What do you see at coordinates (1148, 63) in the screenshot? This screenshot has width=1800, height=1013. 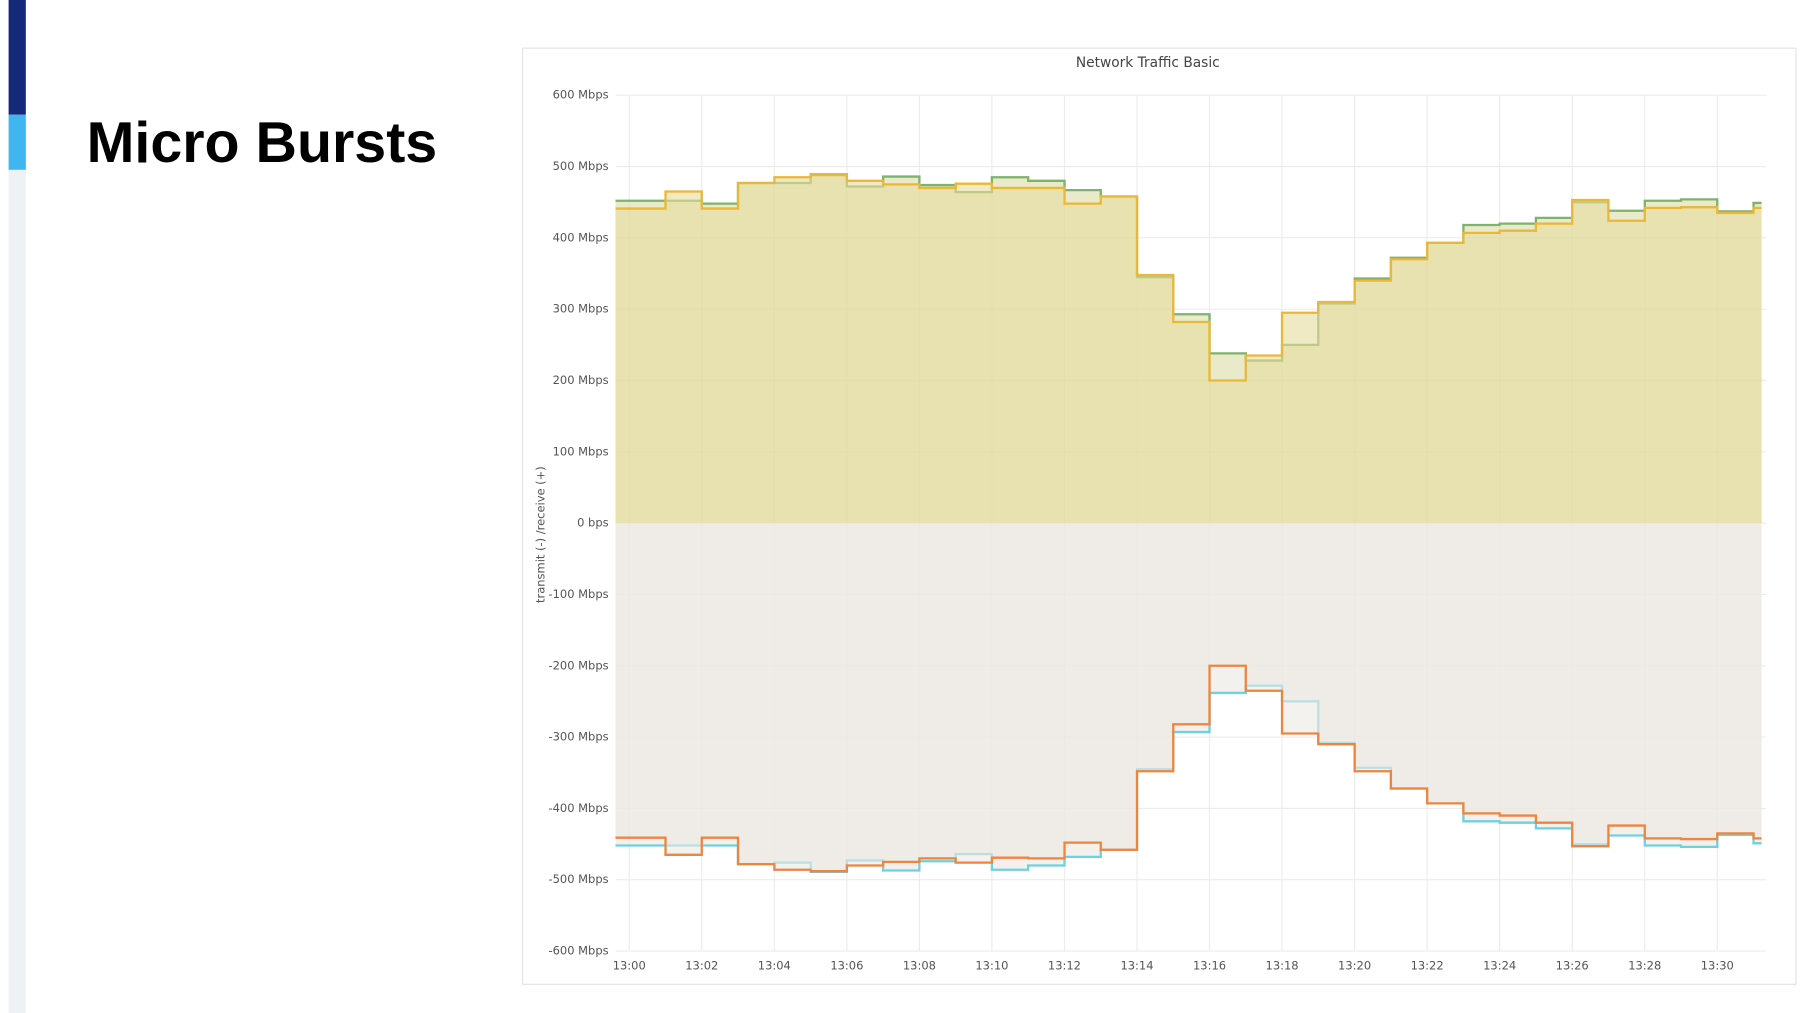 I see `chart-title: Network Traffic Basic` at bounding box center [1148, 63].